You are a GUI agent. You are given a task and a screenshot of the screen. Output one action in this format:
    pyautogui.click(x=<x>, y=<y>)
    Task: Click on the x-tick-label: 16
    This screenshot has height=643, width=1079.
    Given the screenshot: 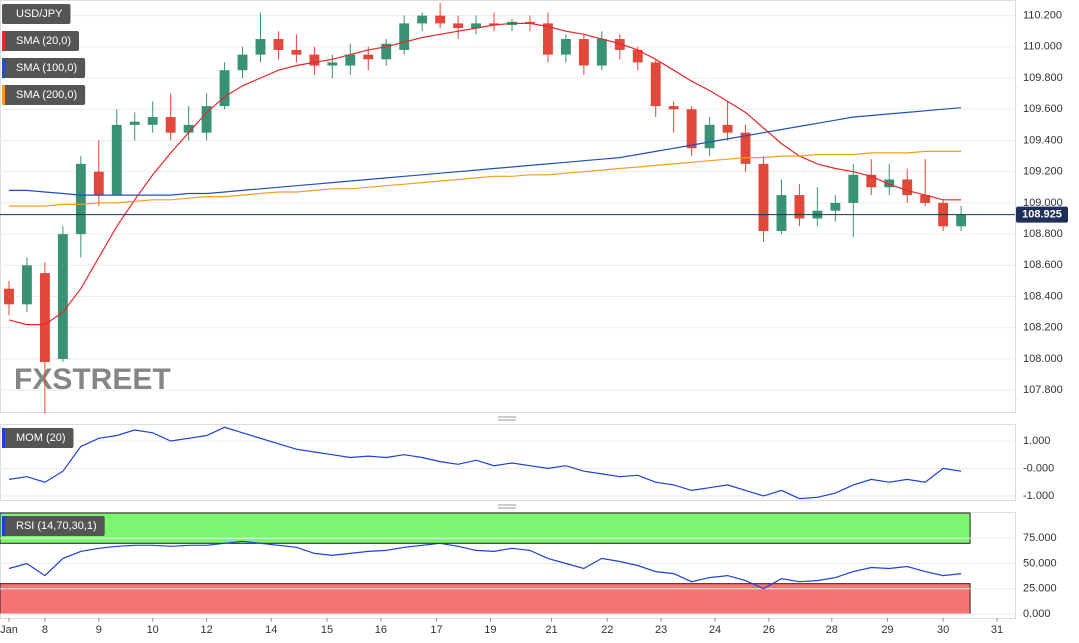 What is the action you would take?
    pyautogui.click(x=381, y=630)
    